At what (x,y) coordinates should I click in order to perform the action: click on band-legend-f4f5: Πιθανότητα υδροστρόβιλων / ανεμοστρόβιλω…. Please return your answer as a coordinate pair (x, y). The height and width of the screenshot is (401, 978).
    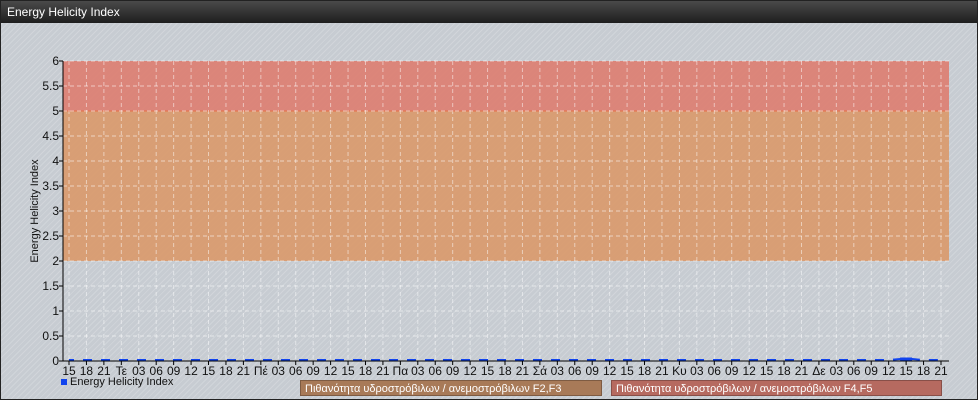
    Looking at the image, I should click on (776, 388).